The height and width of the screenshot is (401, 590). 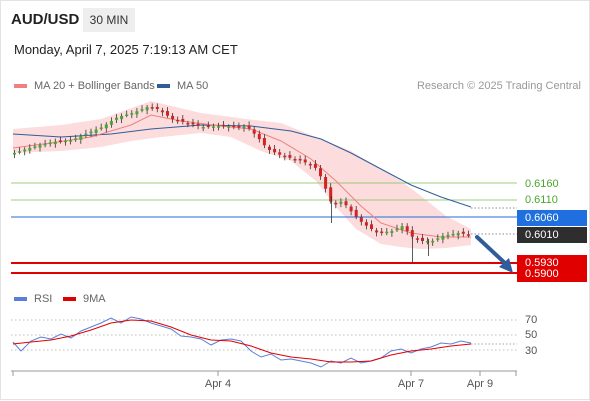 I want to click on support-2-label: 0.5900, so click(x=552, y=274).